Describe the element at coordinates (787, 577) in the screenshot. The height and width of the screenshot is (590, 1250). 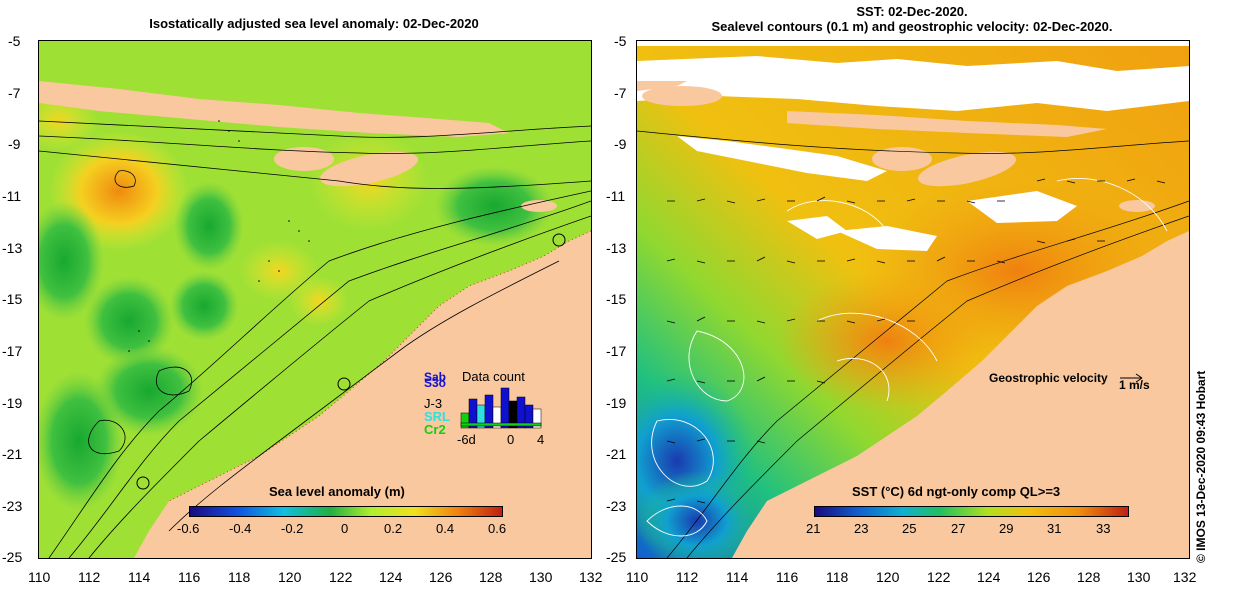
I see `right-x-tick: 116` at that location.